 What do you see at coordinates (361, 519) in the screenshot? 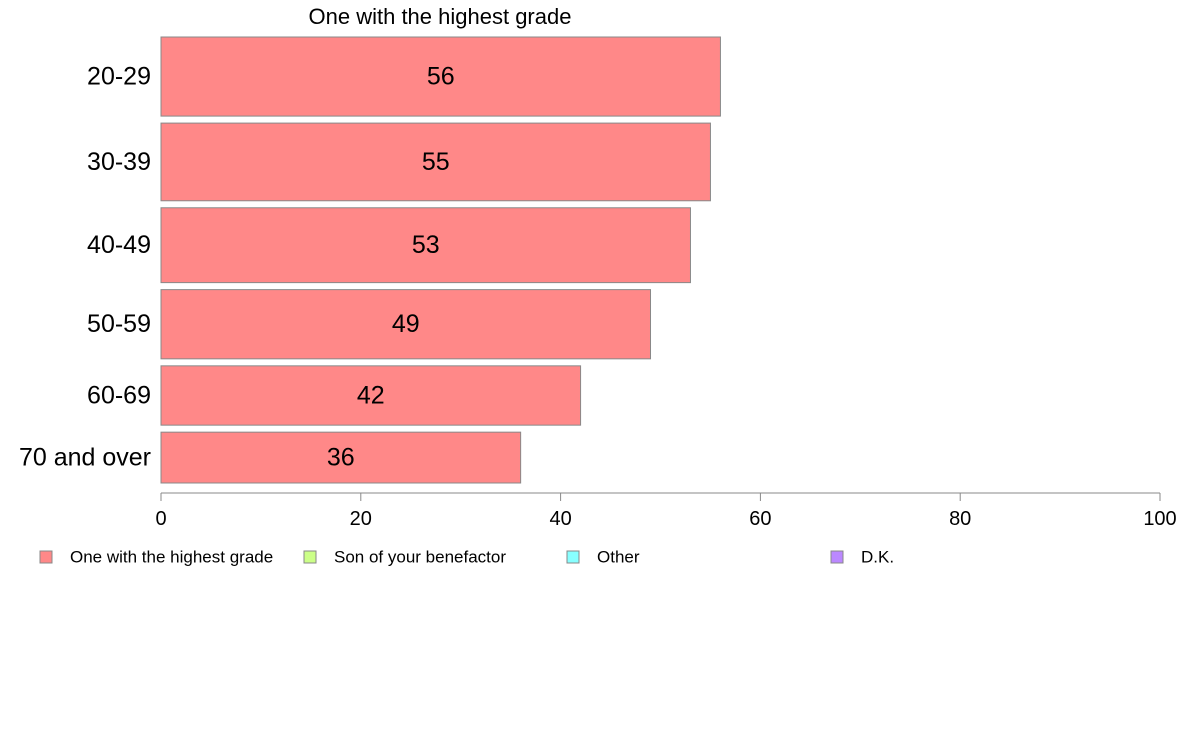
I see `x-tick-label-20: 20` at bounding box center [361, 519].